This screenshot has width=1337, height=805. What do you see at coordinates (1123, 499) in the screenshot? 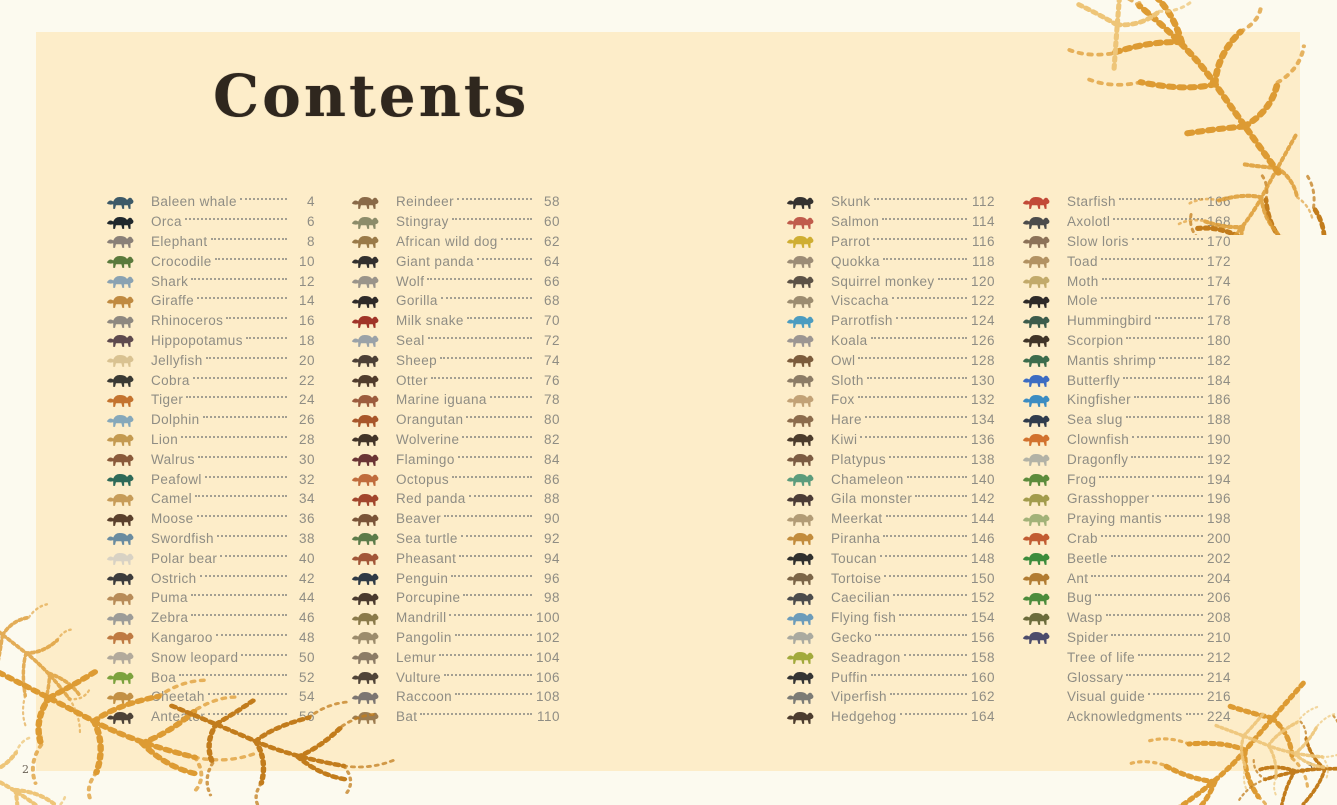
I see `toc-entry: Grasshopper 196` at bounding box center [1123, 499].